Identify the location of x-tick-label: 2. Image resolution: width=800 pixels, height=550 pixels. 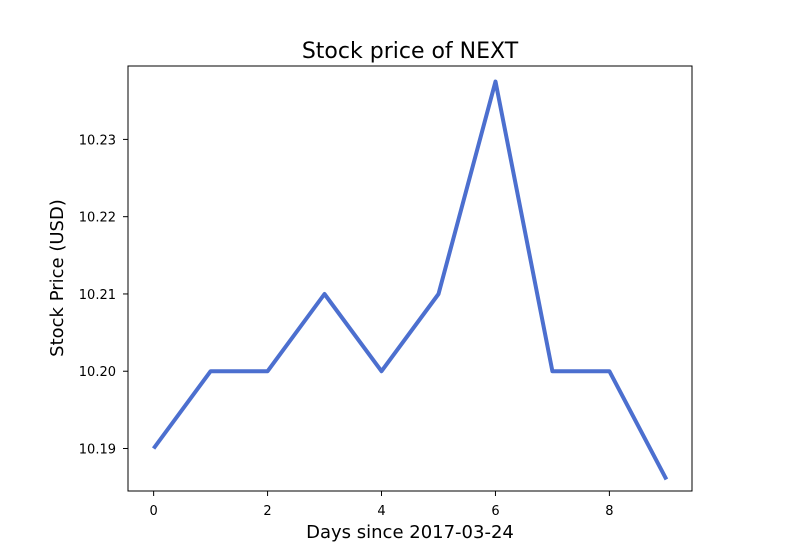
(267, 511).